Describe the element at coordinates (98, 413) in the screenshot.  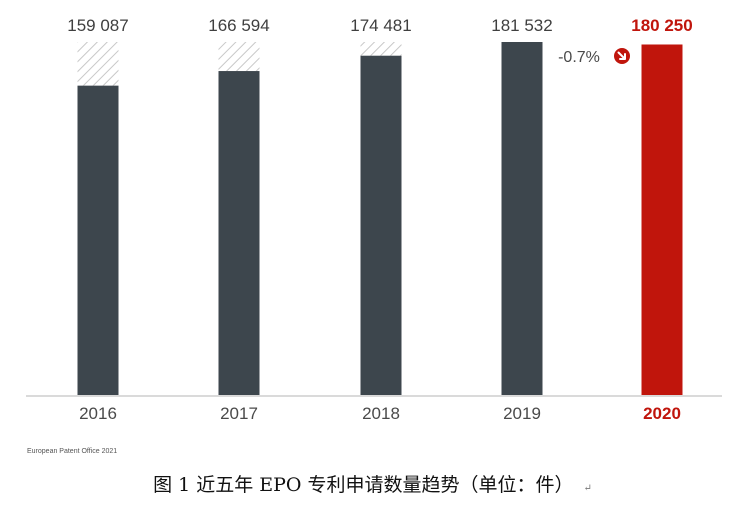
I see `tick-label-2016: 2016` at that location.